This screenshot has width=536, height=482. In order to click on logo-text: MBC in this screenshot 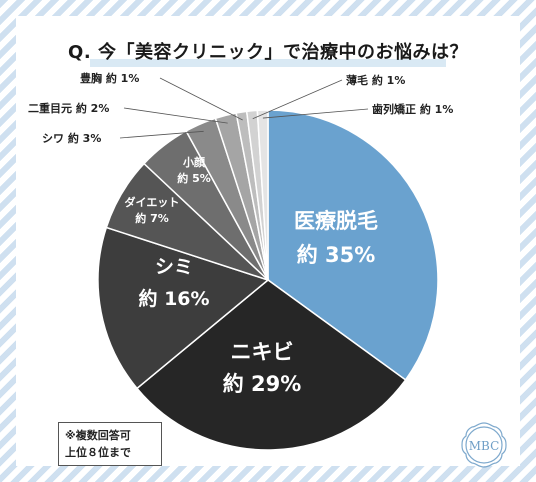, I will do `click(484, 446)`.